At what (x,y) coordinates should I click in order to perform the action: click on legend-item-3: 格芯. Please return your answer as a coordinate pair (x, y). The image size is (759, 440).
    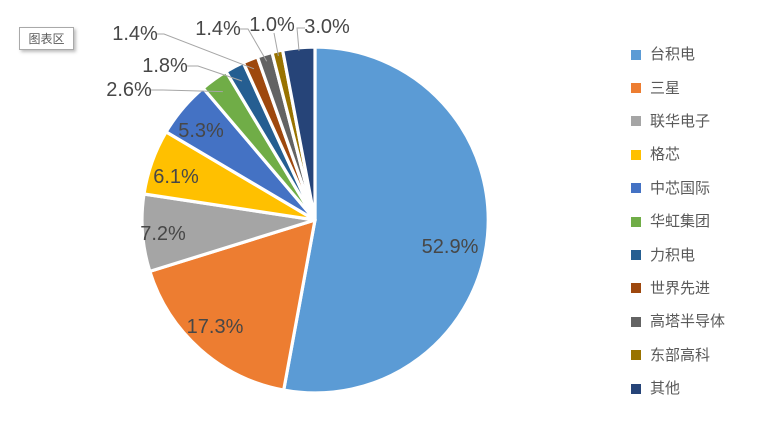
    Looking at the image, I should click on (678, 154).